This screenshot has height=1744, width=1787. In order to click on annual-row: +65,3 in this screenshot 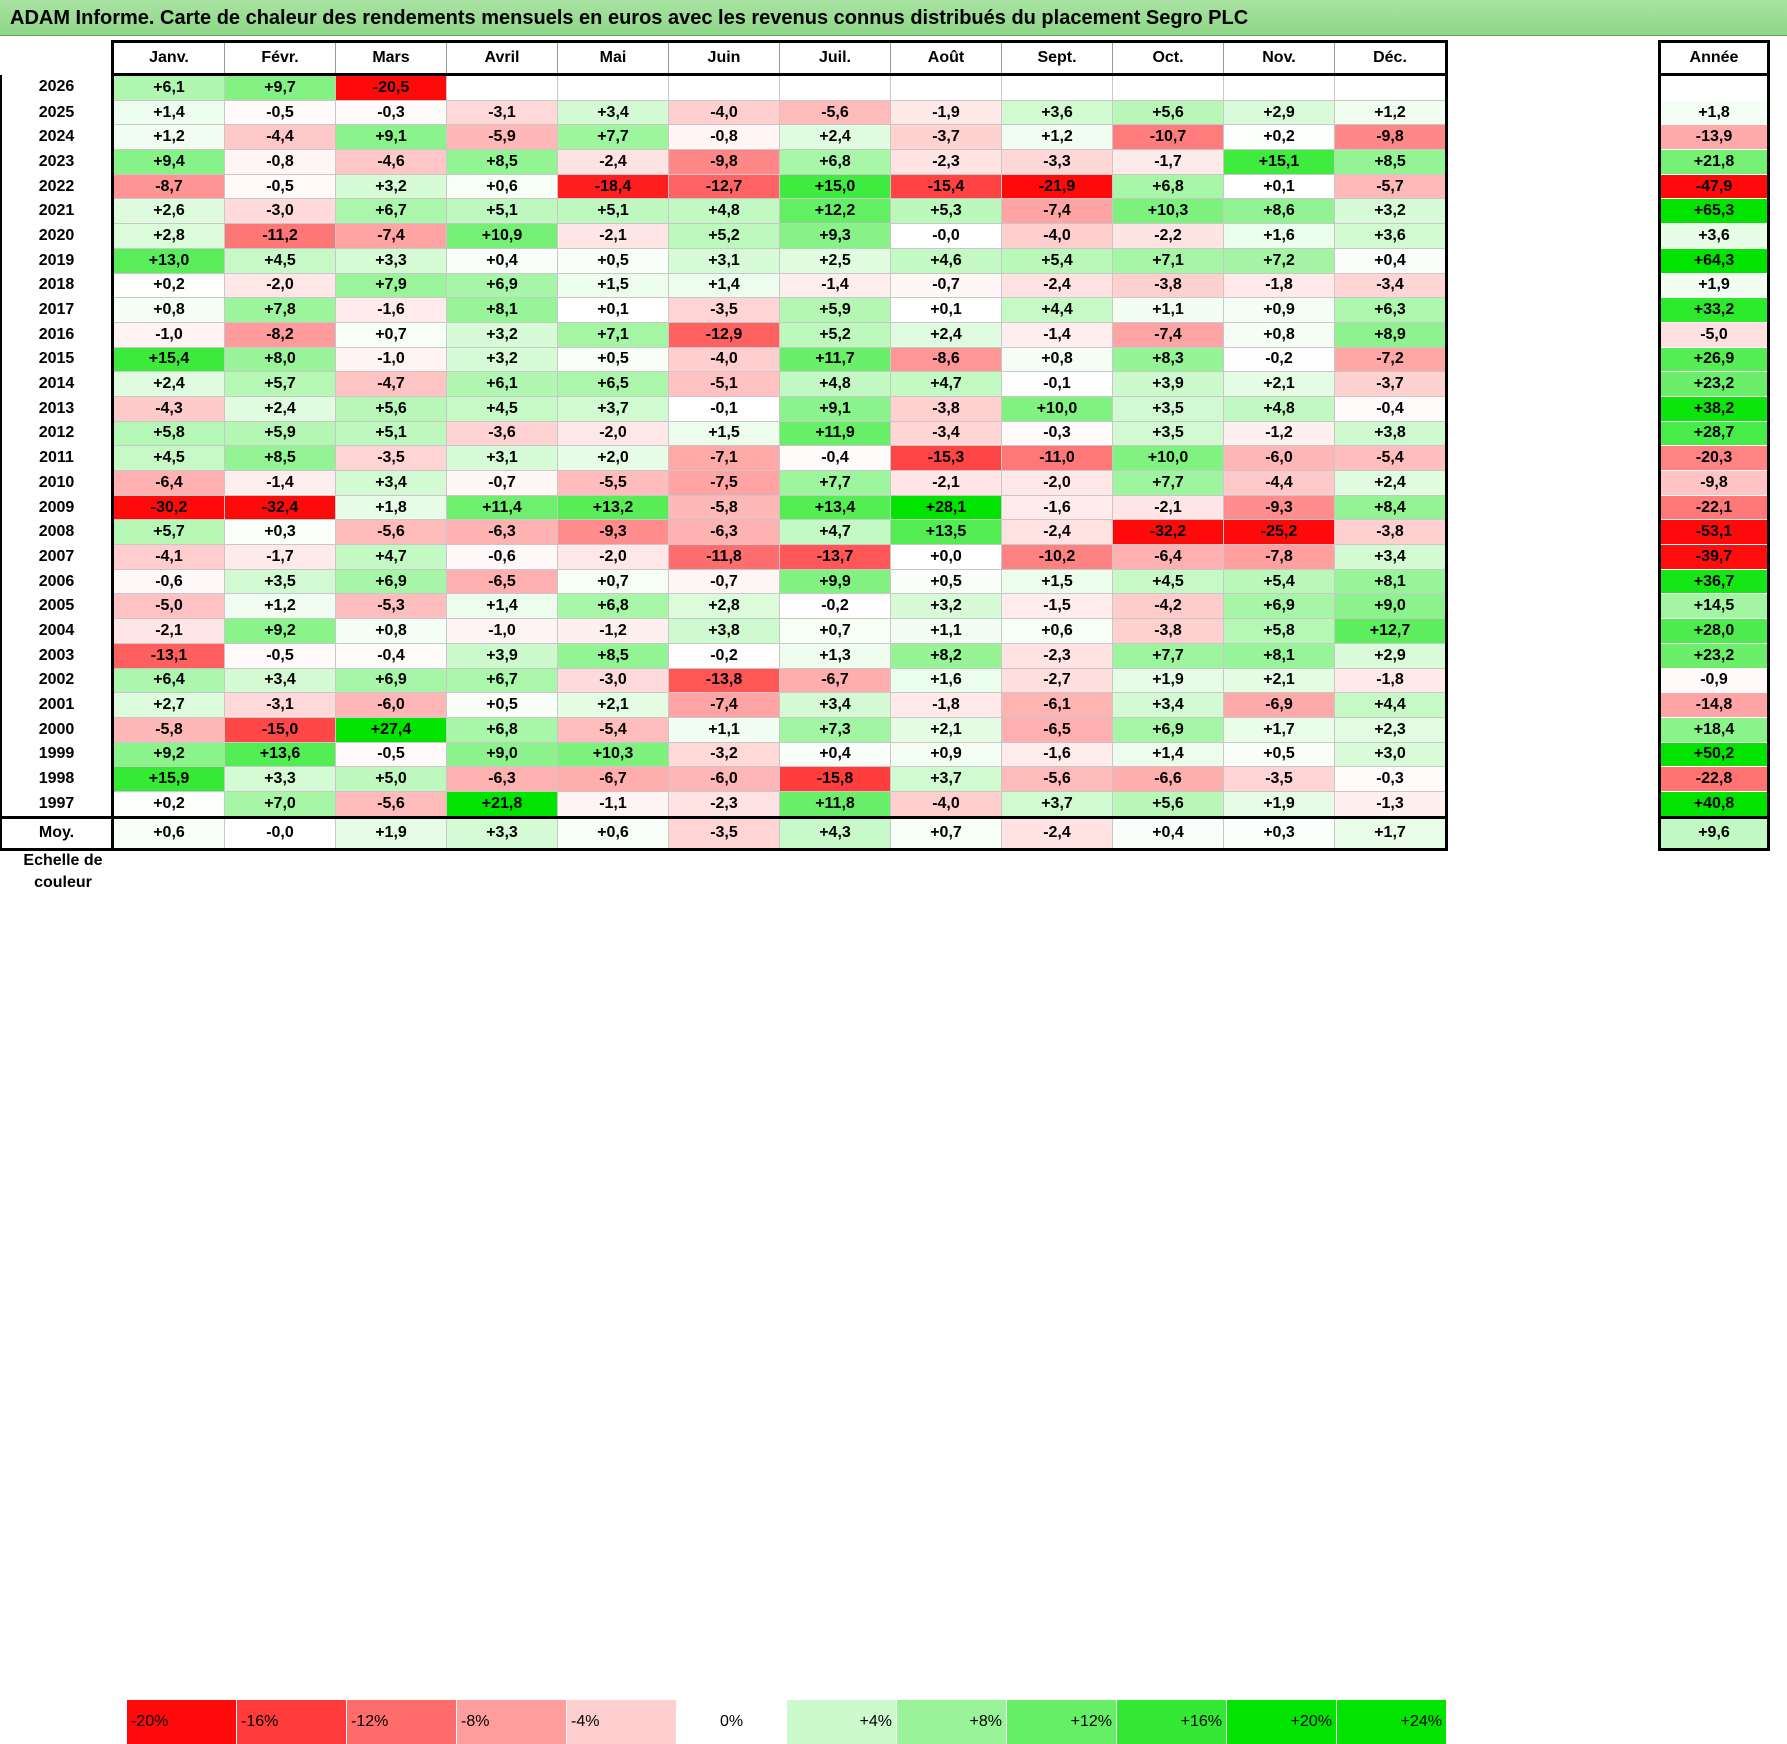, I will do `click(1714, 211)`.